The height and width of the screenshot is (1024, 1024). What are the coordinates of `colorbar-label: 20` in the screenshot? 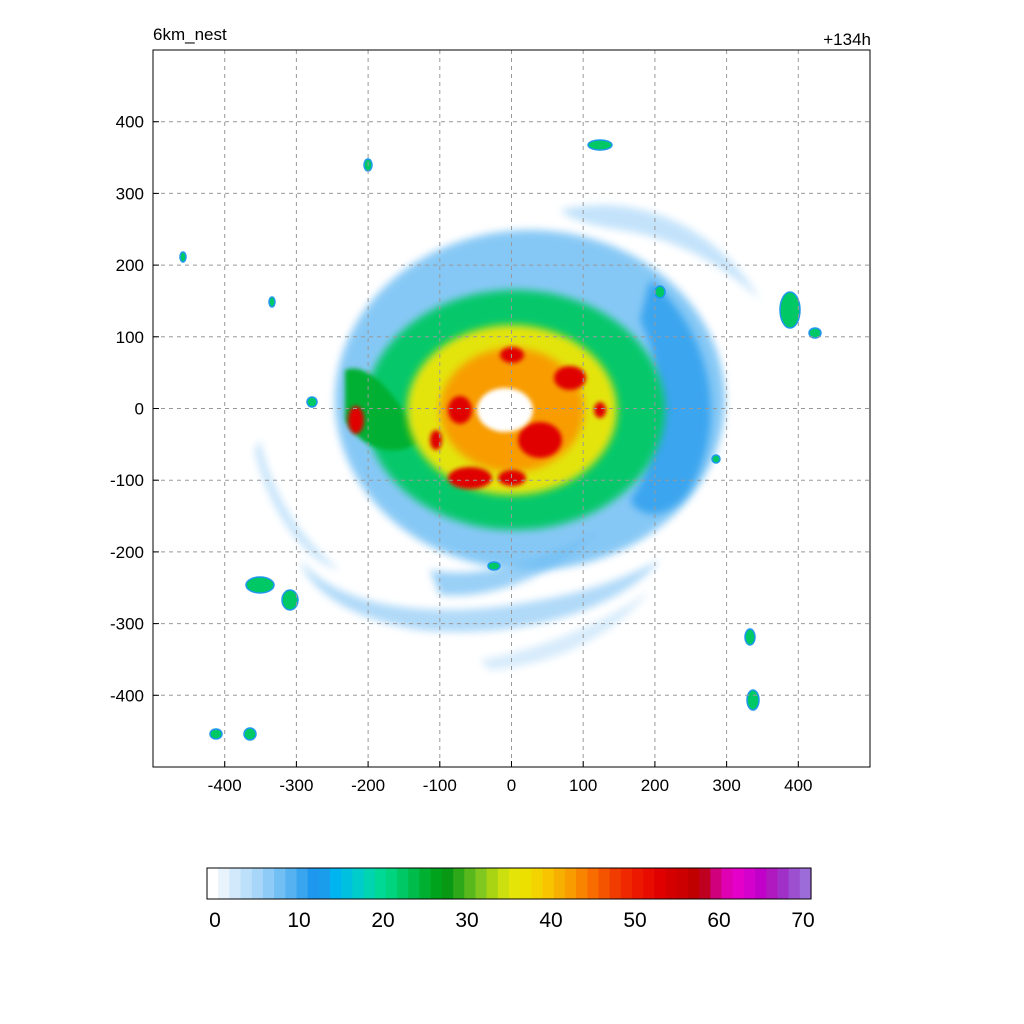 It's located at (382, 920).